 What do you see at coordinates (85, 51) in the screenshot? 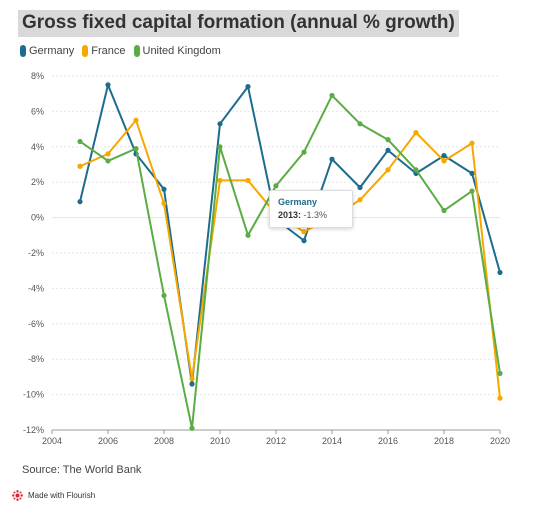
I see `legend-swatch-france` at bounding box center [85, 51].